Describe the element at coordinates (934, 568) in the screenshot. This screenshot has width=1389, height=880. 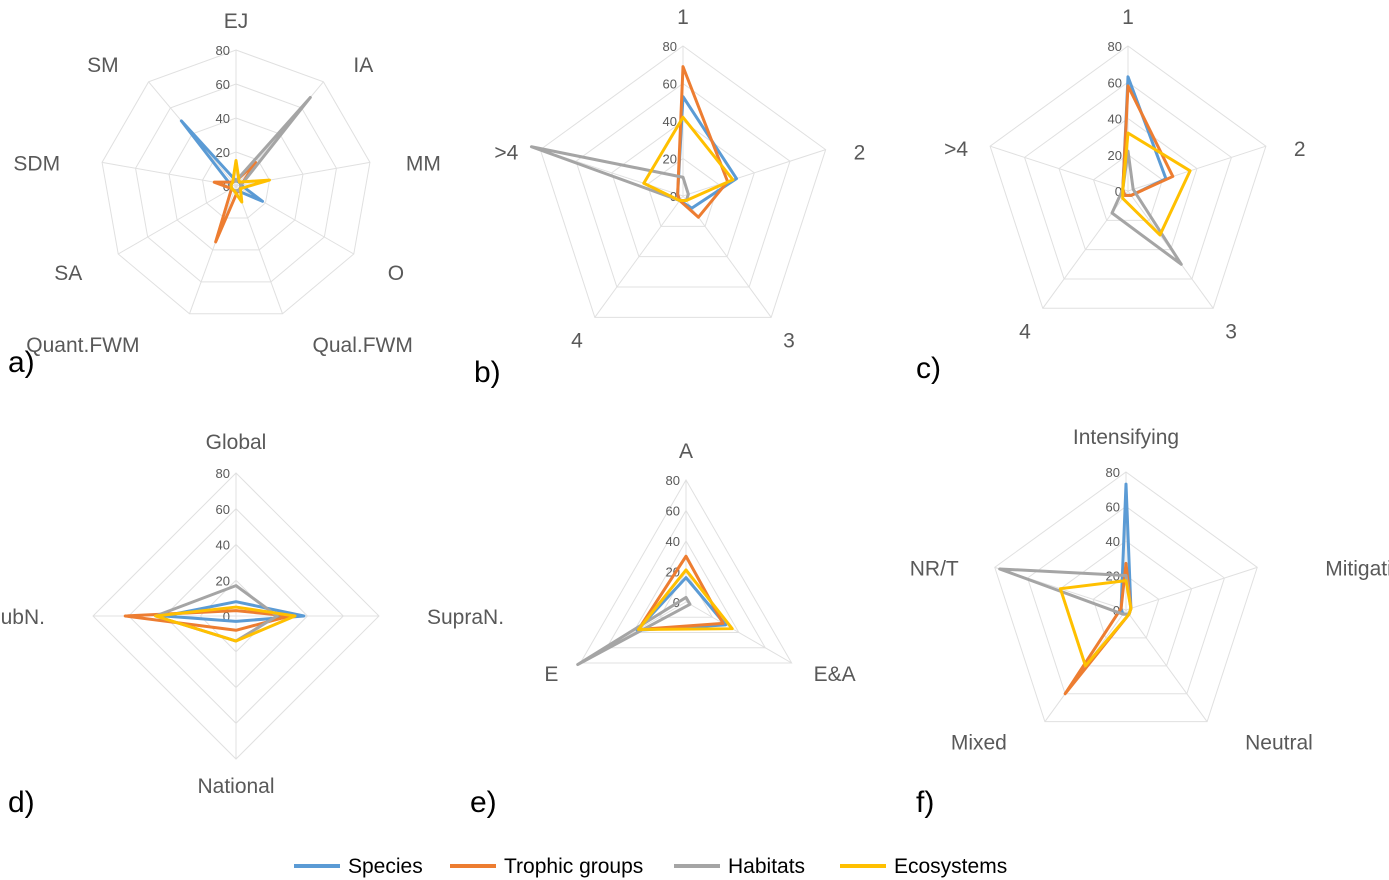
I see `axis-label-nrt: NR/T` at that location.